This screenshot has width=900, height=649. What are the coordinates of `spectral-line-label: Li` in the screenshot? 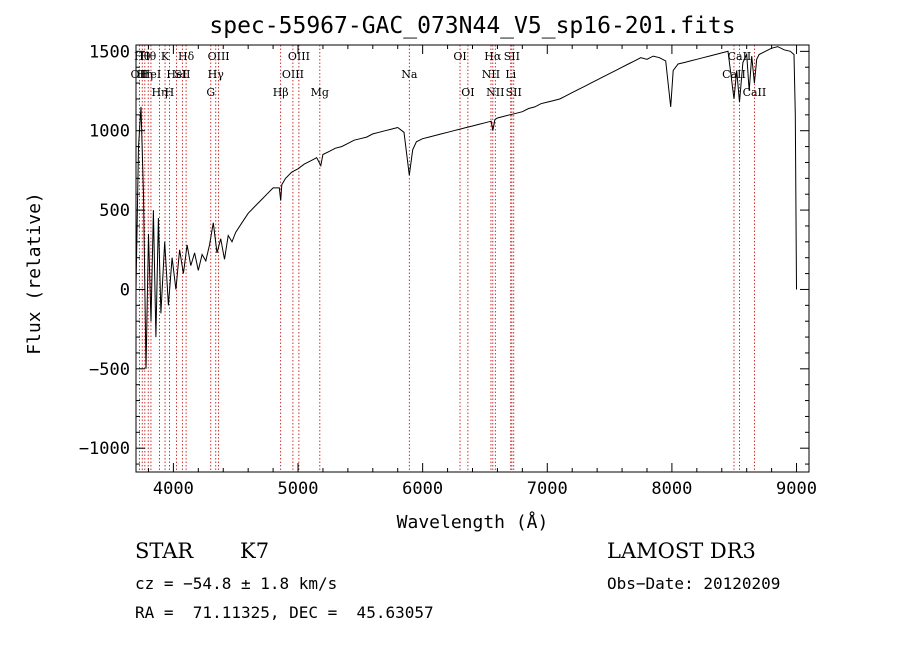 It's located at (510, 74).